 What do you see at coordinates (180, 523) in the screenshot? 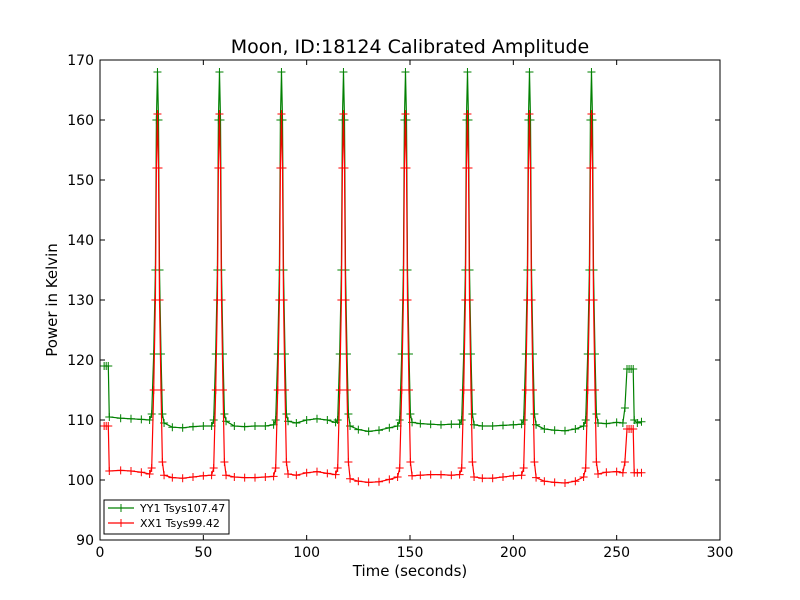
I see `legend-label: XX1 Tsys99.42` at bounding box center [180, 523].